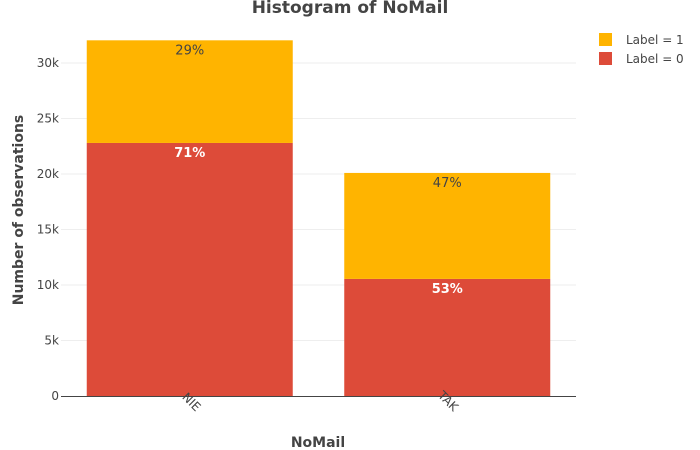 The height and width of the screenshot is (450, 700). Describe the element at coordinates (350, 9) in the screenshot. I see `chart-title: Histogram of NoMail` at that location.